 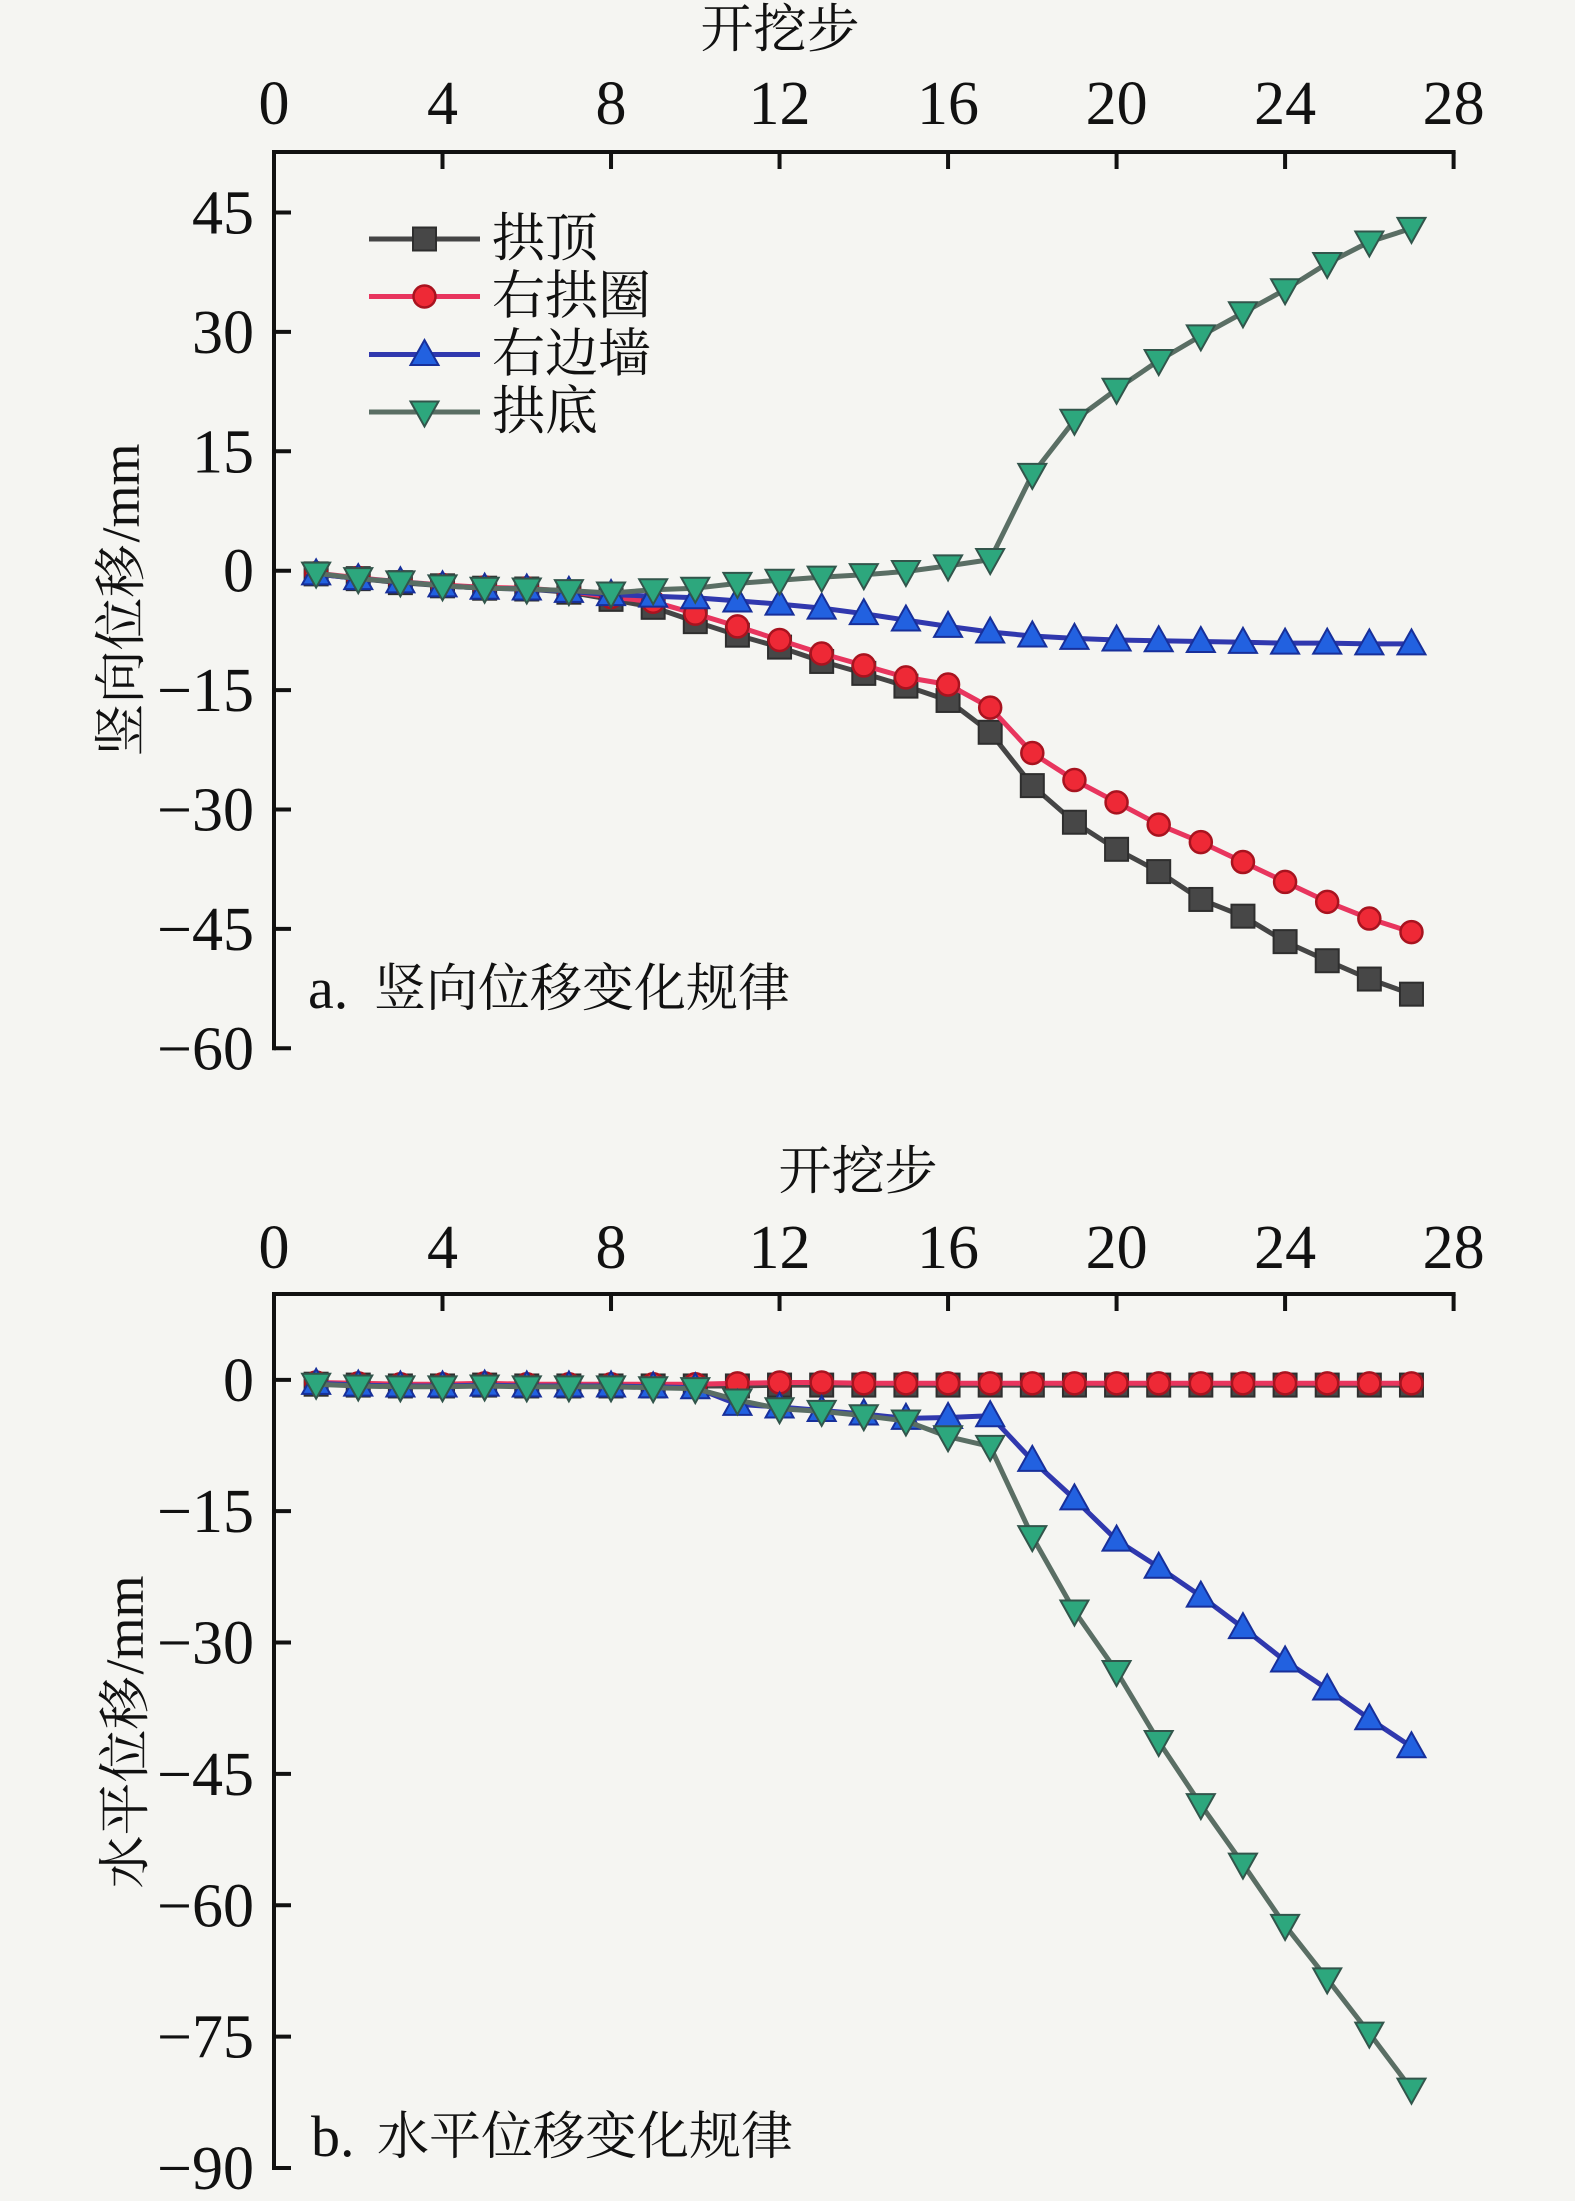 I want to click on y-tick-label: −30, so click(x=205, y=810).